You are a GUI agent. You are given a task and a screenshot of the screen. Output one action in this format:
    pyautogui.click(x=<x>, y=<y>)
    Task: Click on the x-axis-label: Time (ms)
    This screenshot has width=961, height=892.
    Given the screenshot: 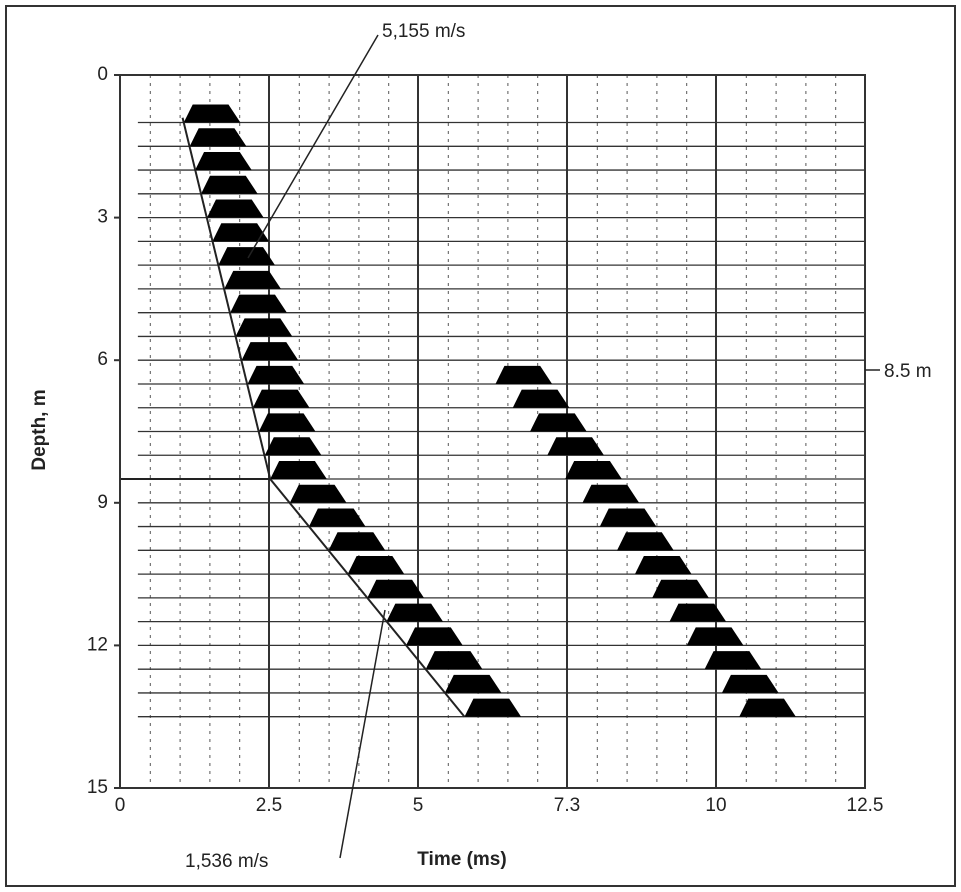 What is the action you would take?
    pyautogui.click(x=461, y=859)
    